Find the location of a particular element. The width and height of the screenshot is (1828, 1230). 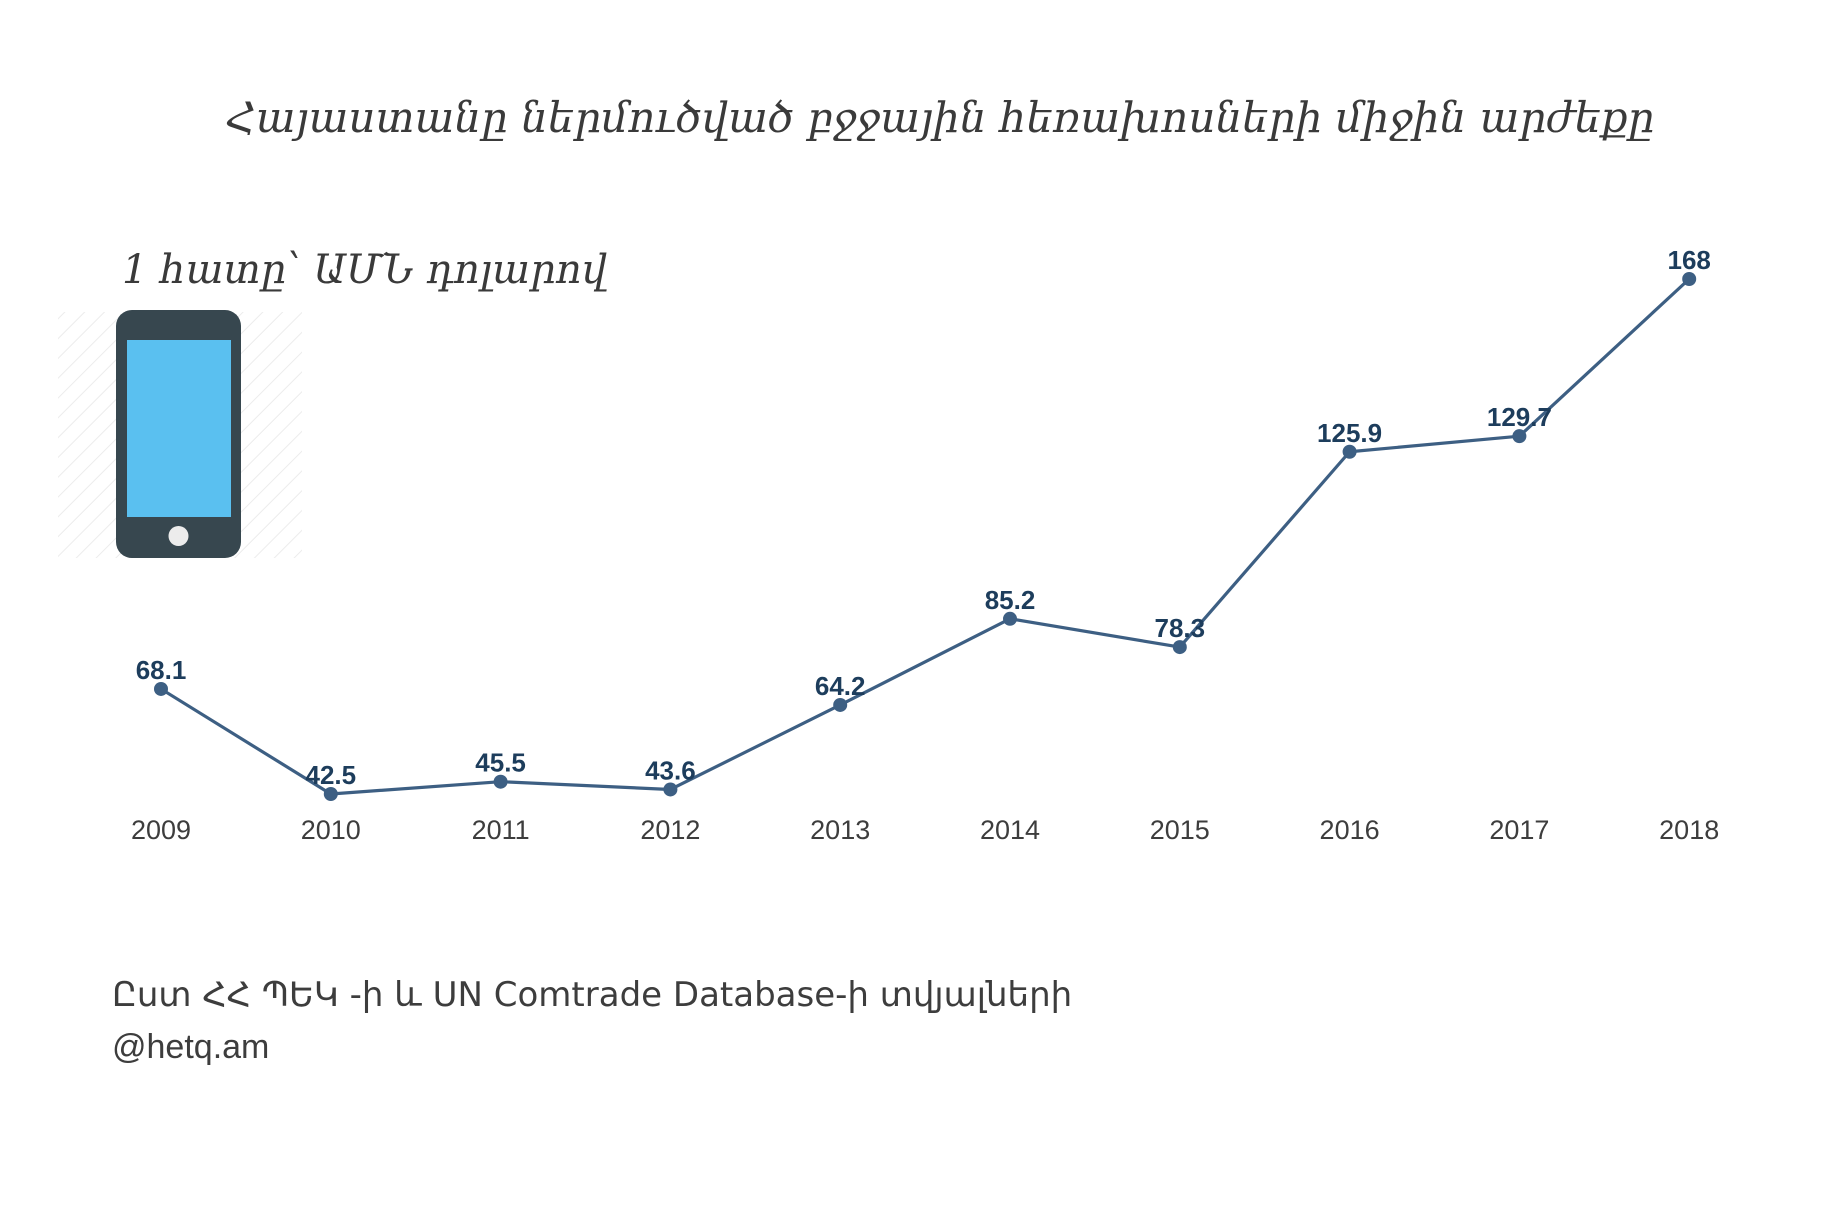

data-label-2013: 64.2 is located at coordinates (840, 686).